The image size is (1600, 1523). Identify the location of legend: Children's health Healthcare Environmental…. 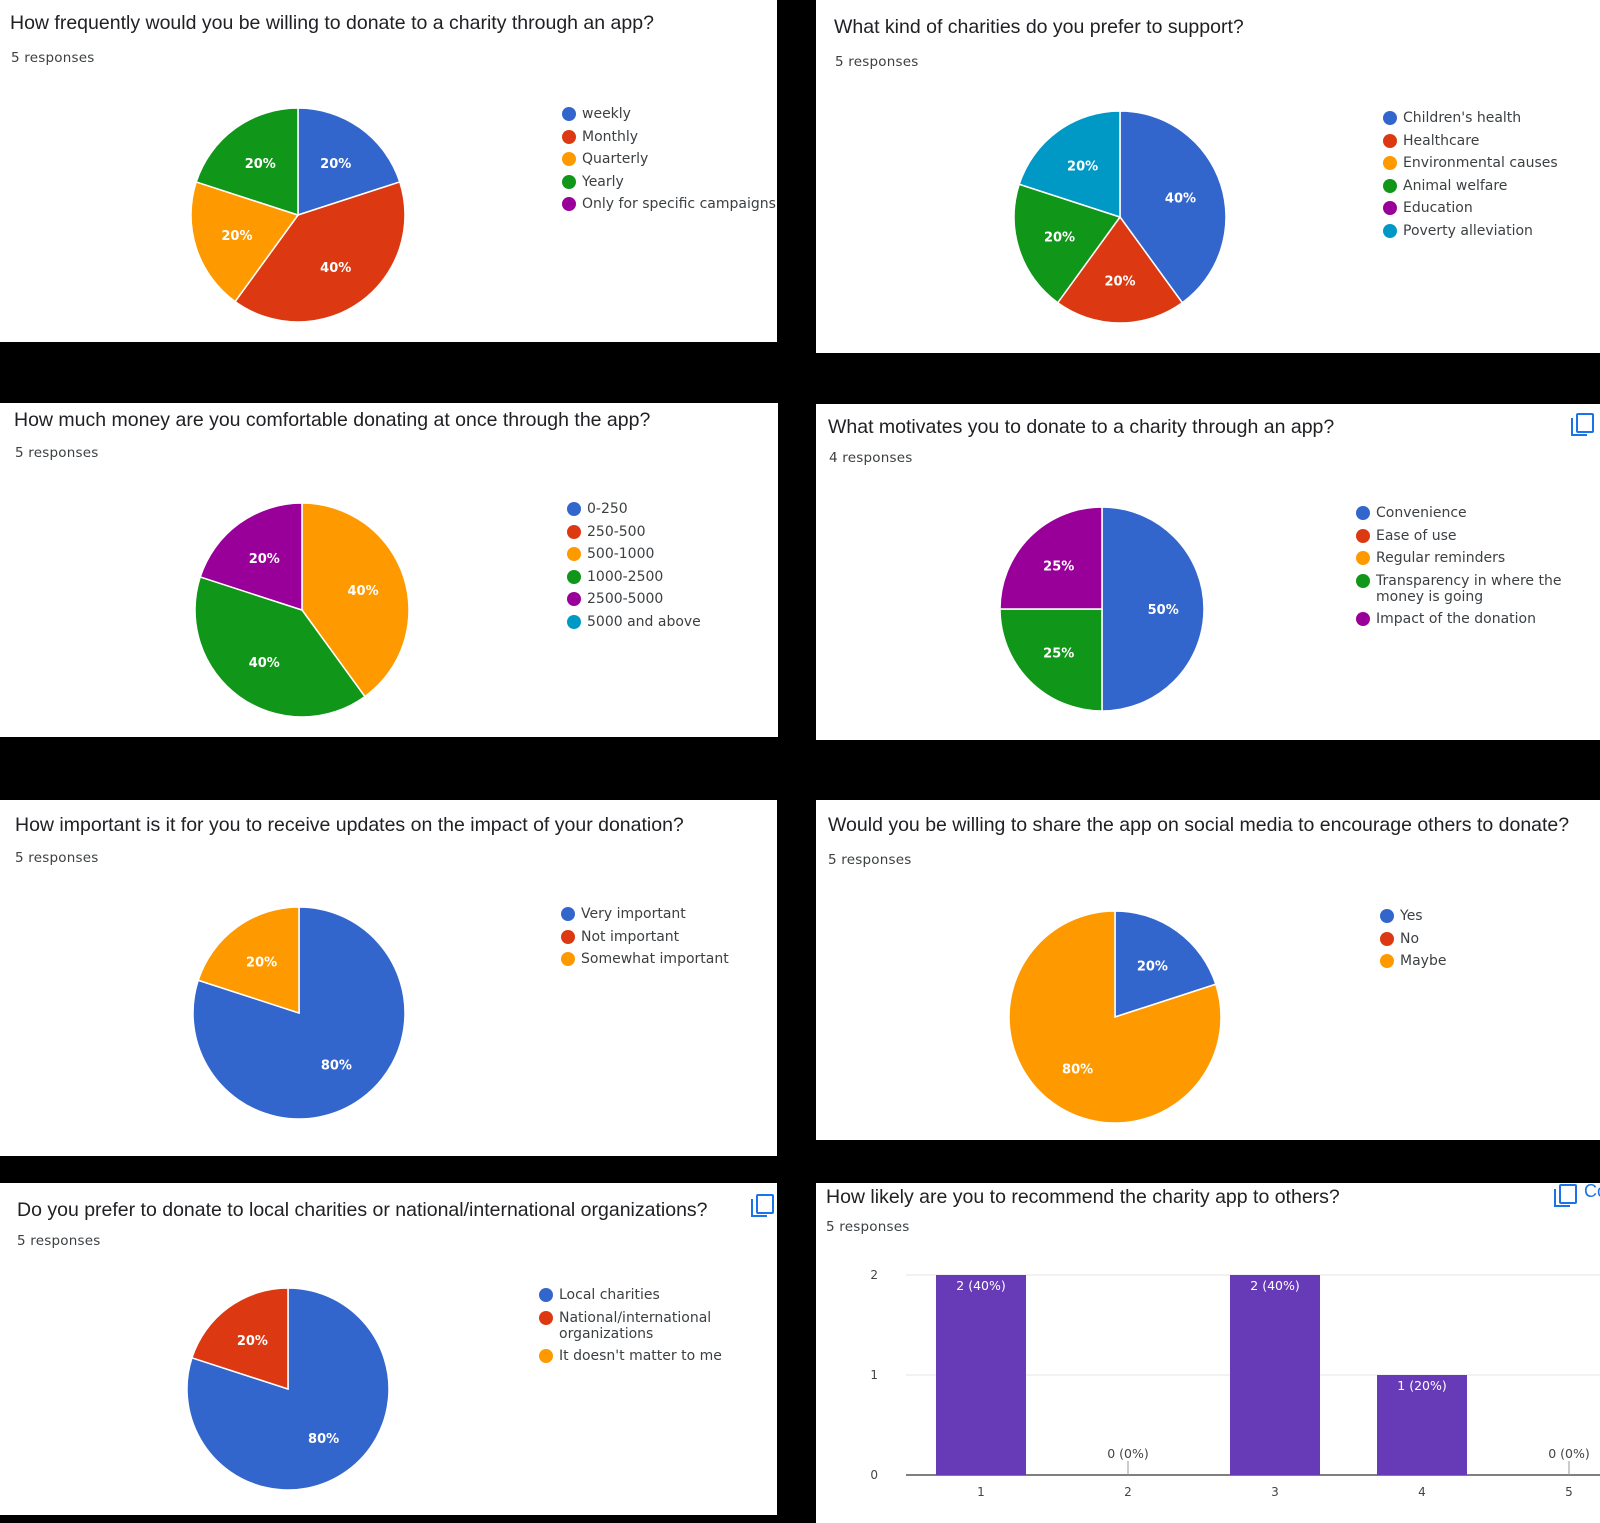
(1470, 177).